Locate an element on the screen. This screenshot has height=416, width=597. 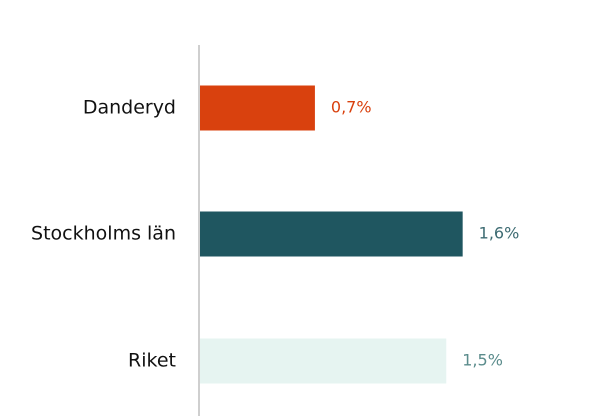
value-label: 0,7% is located at coordinates (351, 107).